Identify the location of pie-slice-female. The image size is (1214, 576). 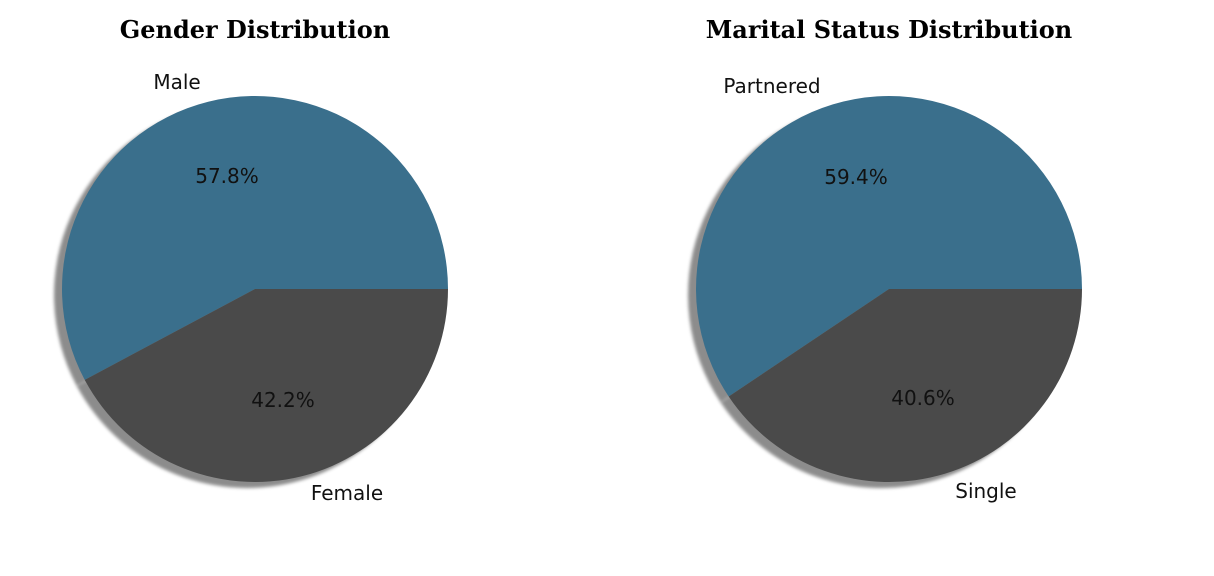
(266, 385).